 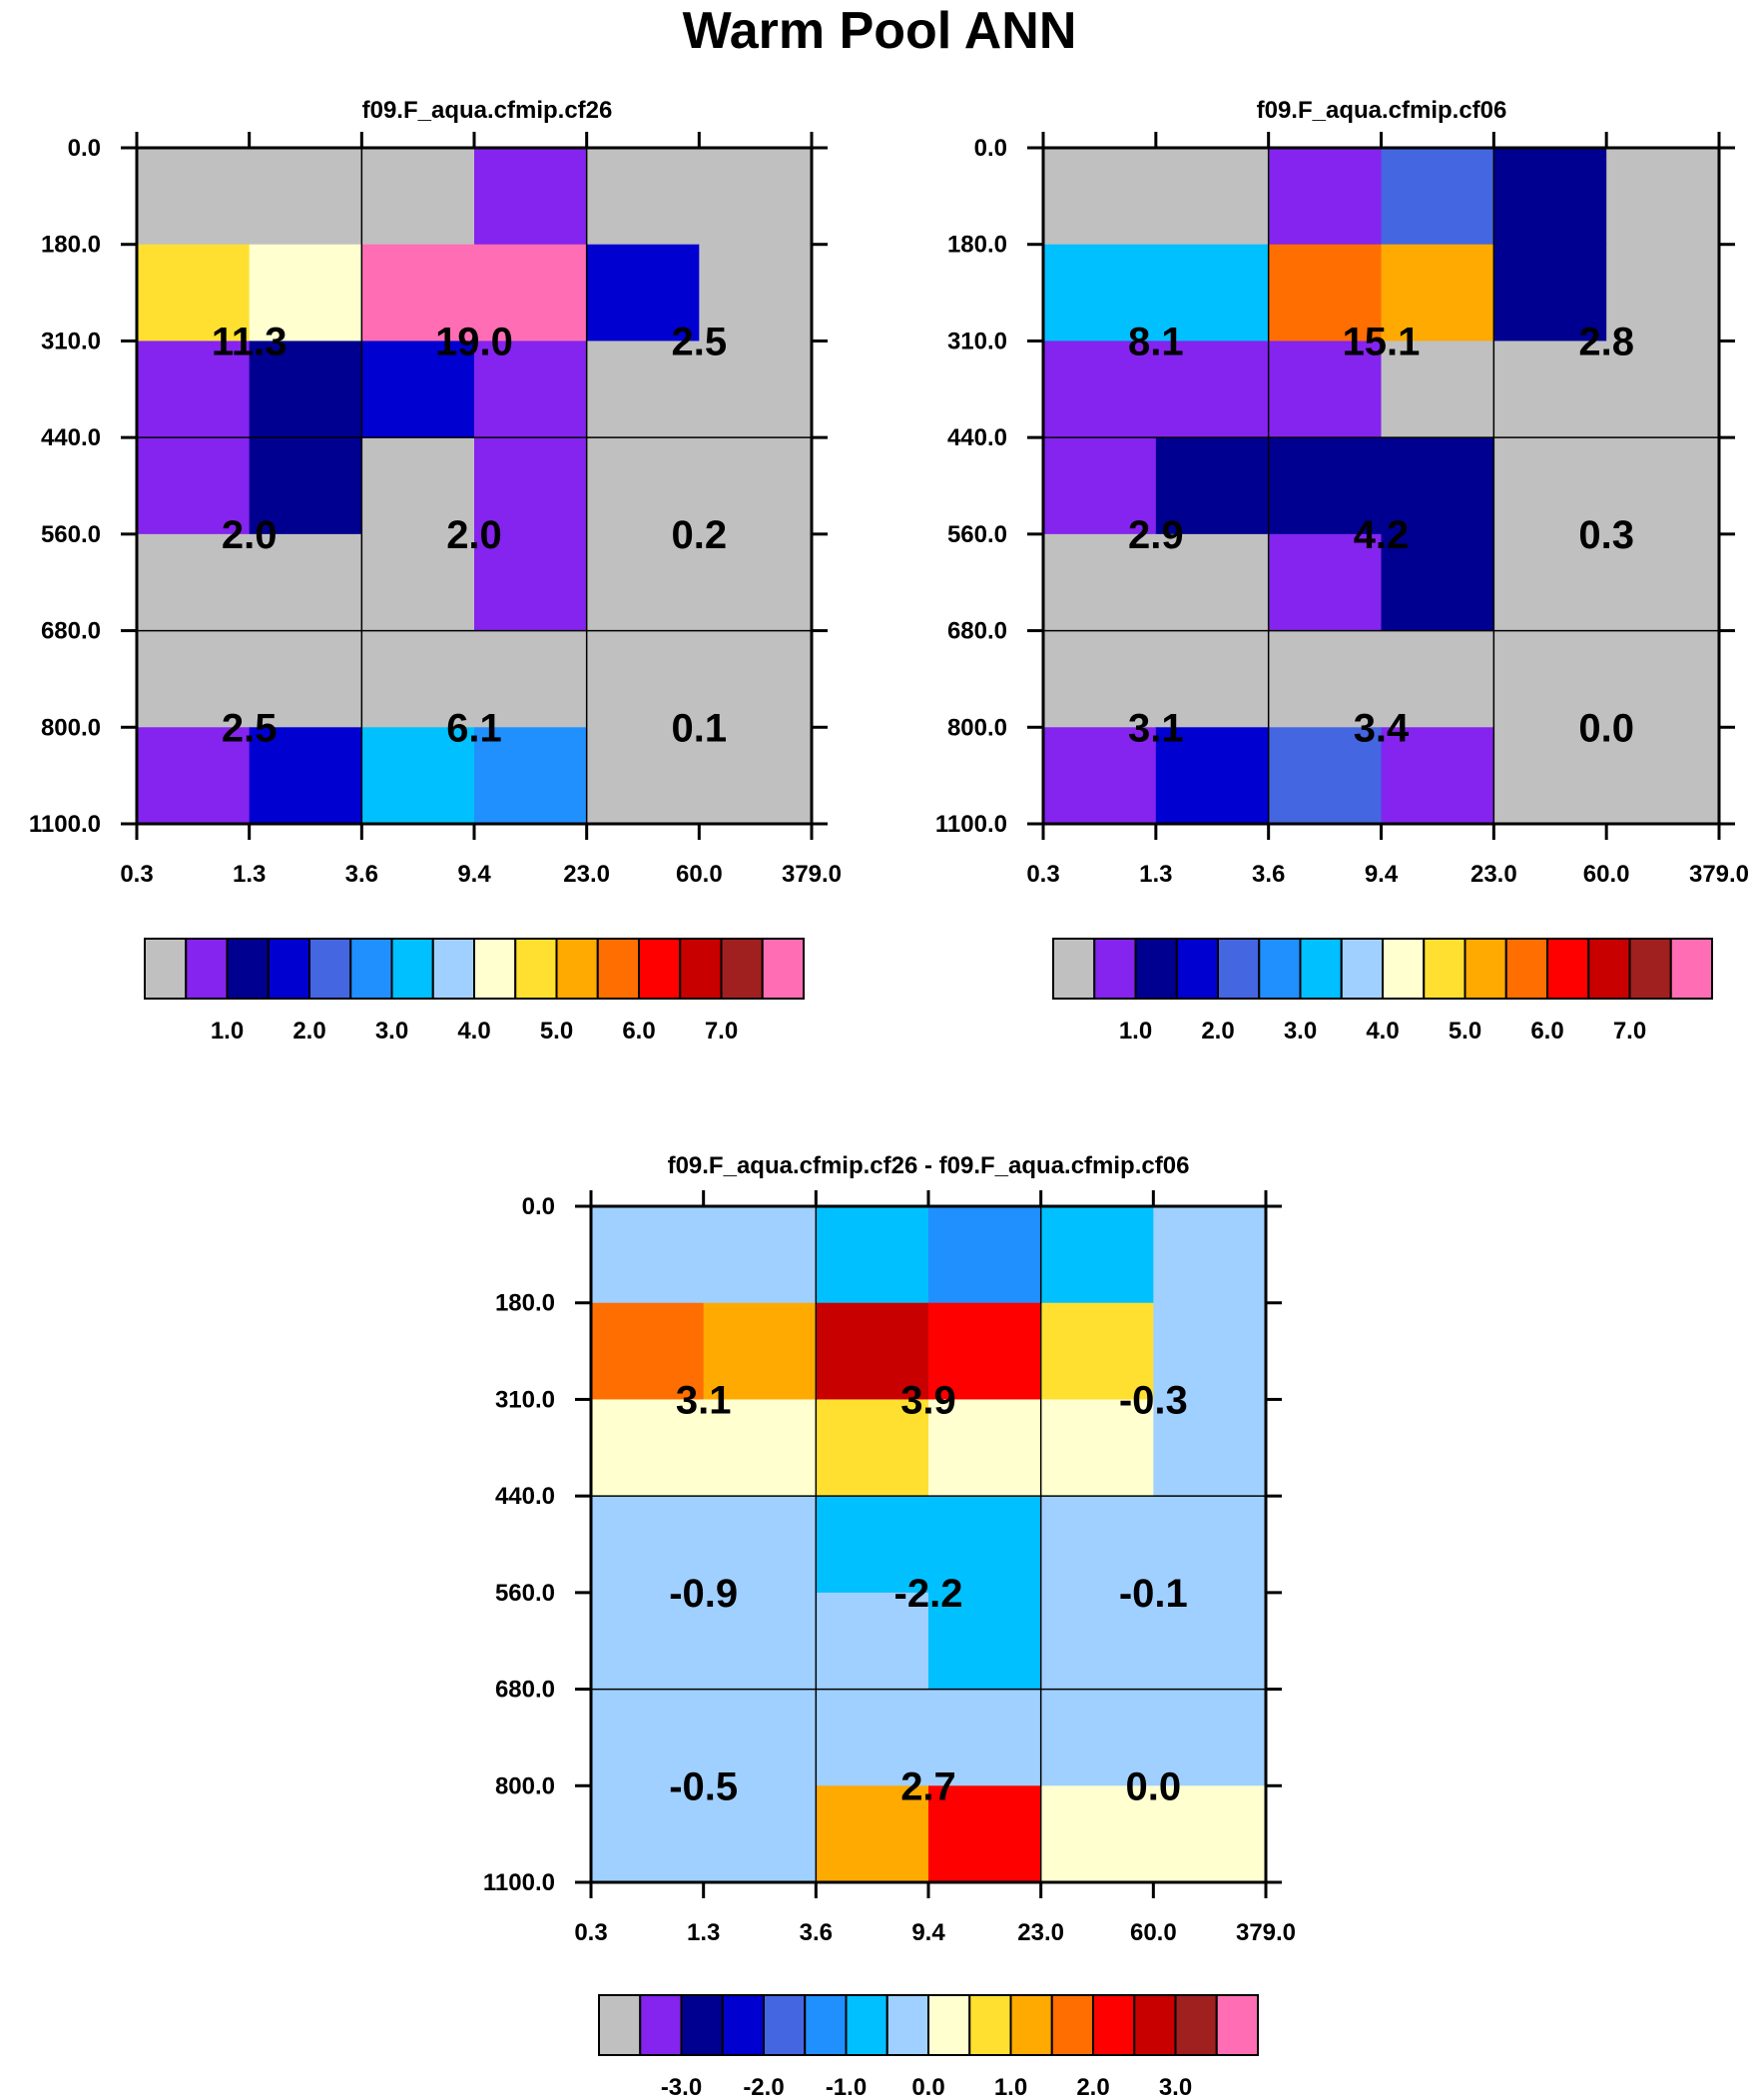 I want to click on y-tick-label: 1100.0, so click(x=971, y=824).